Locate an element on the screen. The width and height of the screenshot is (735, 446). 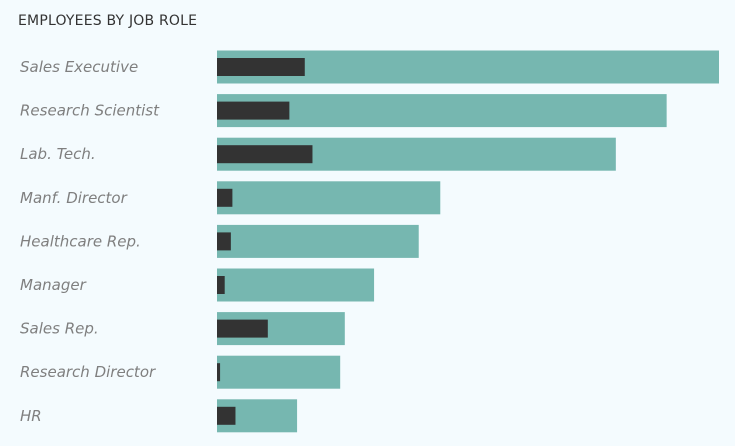
category-label: Sales Rep. is located at coordinates (59, 329).